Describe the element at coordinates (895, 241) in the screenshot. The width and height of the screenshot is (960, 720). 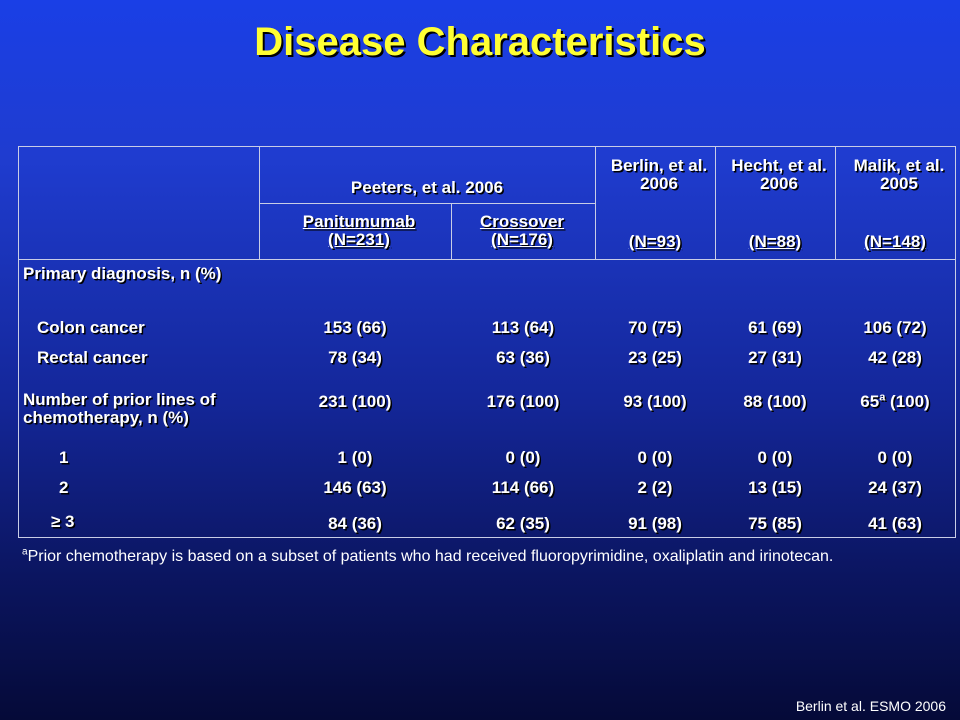
I see `header-malik-n: (N=148)` at that location.